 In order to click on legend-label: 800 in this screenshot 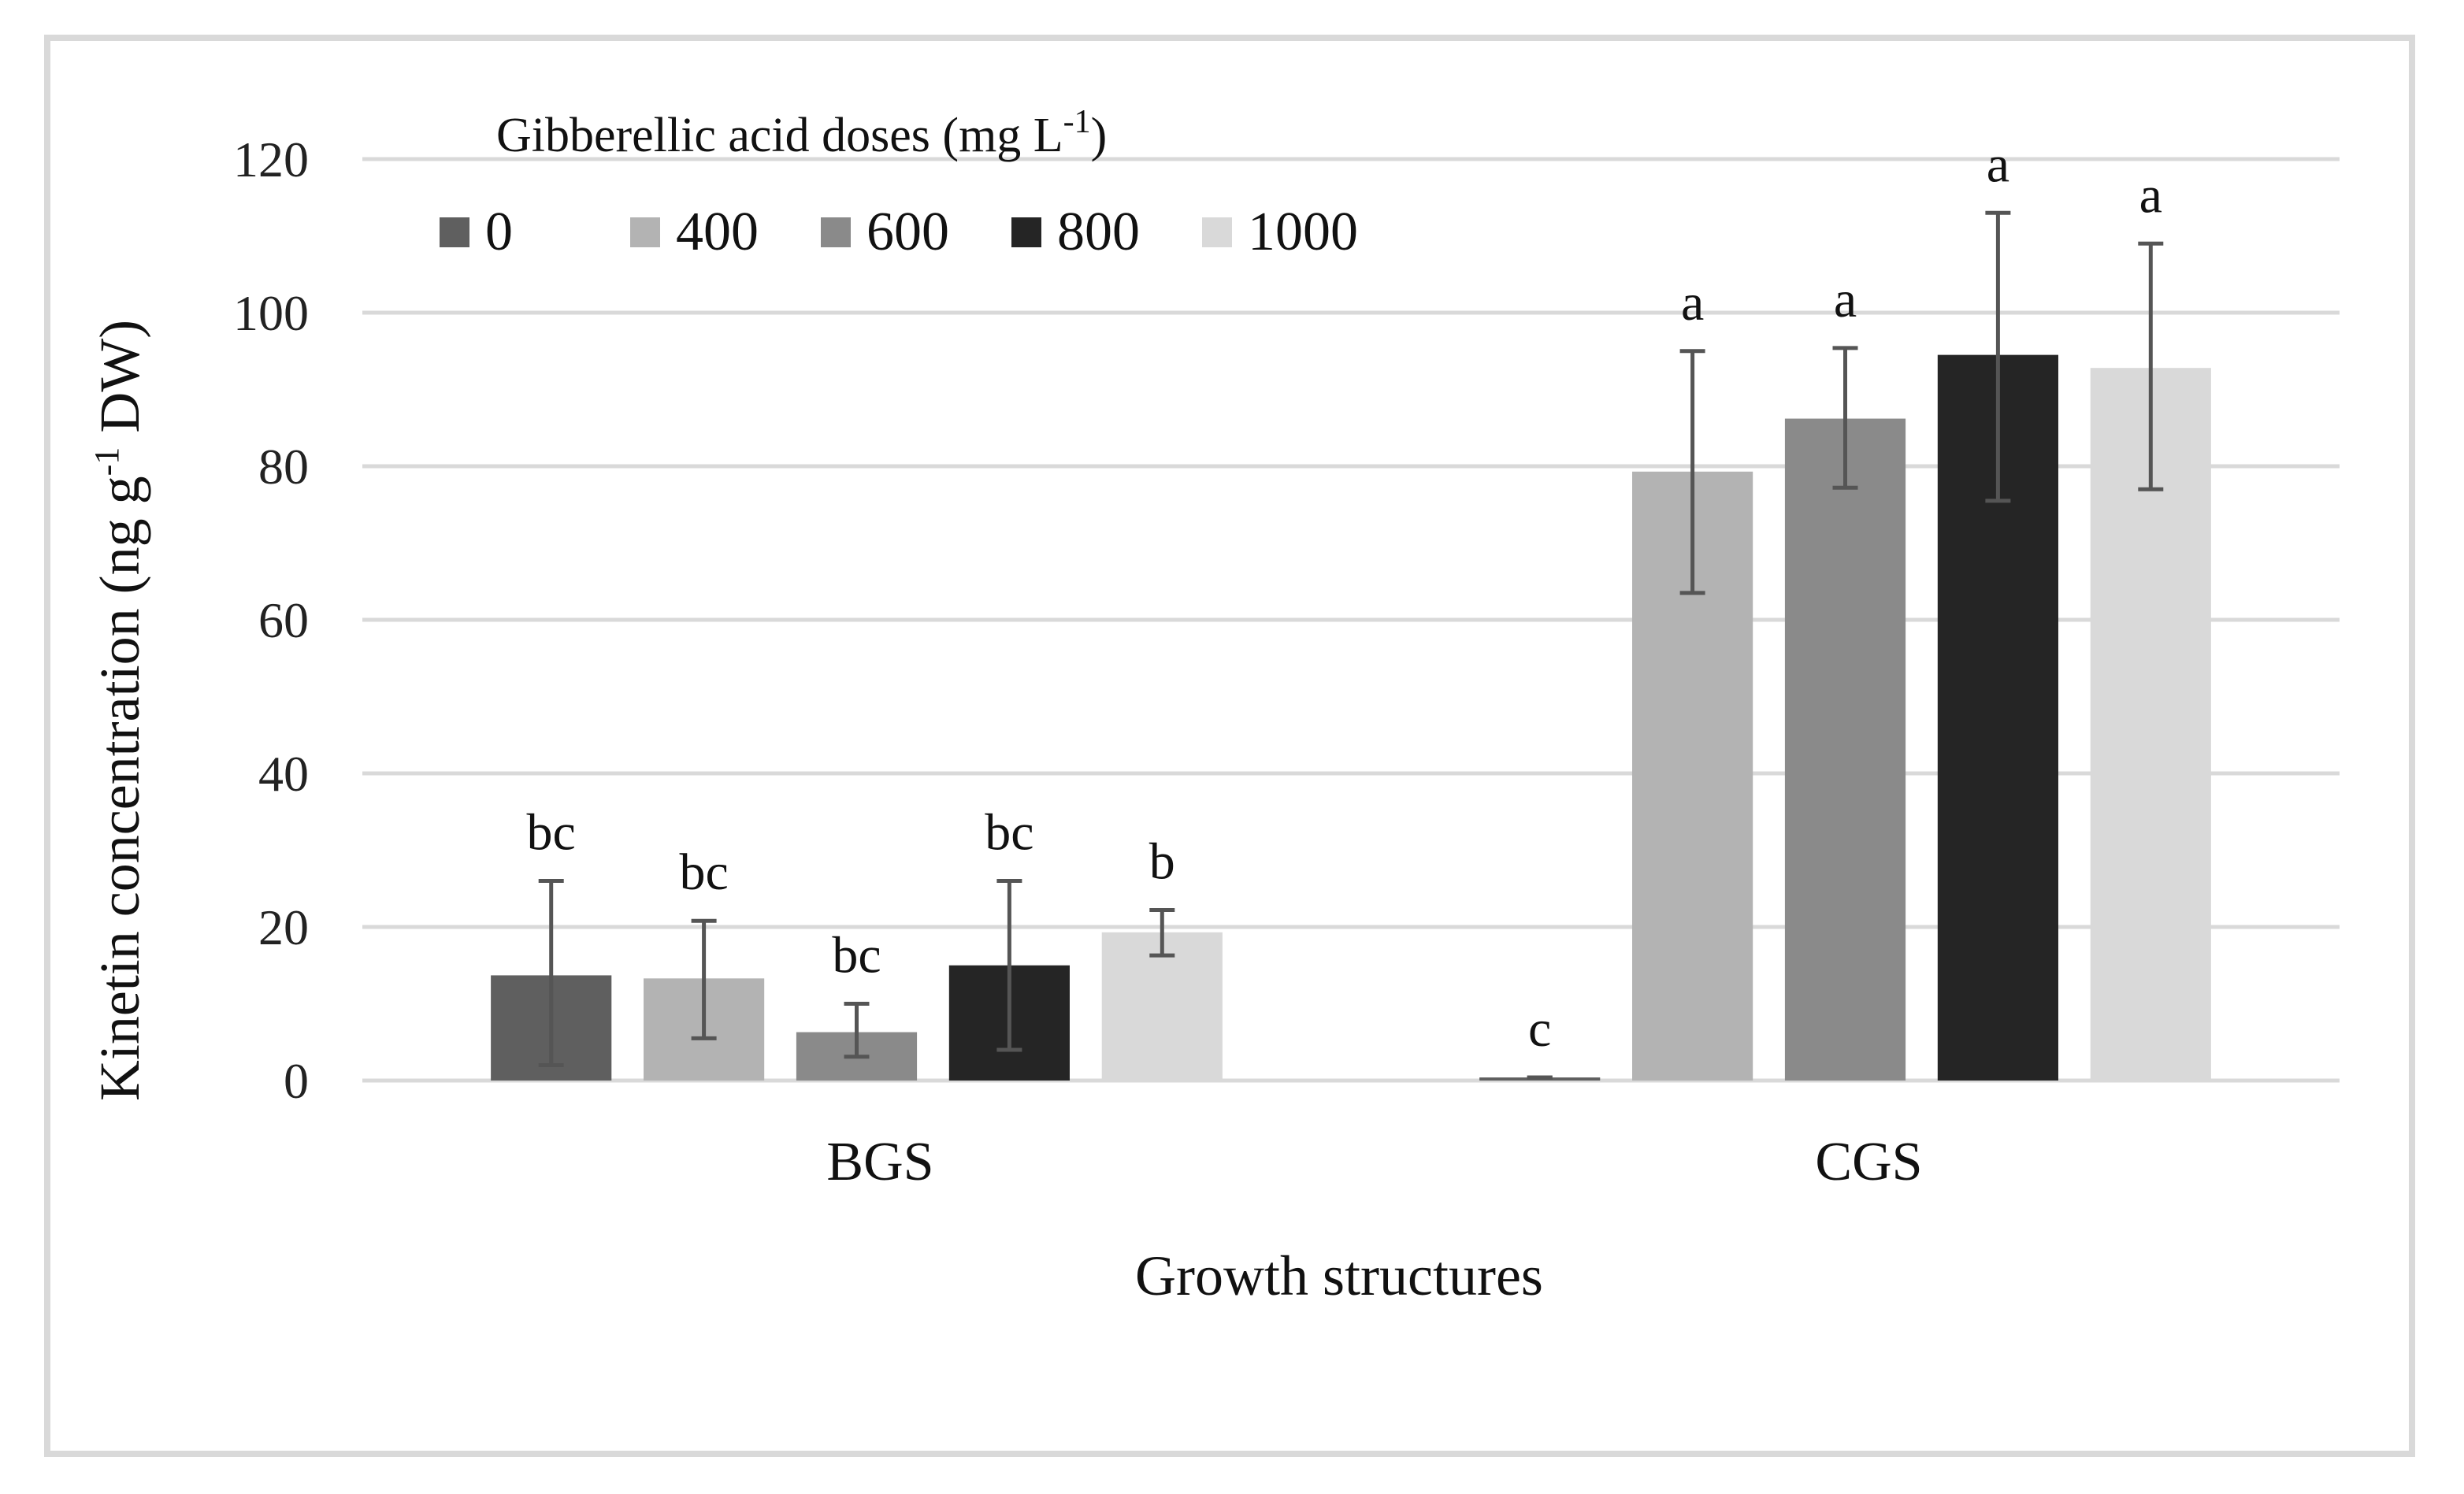, I will do `click(1098, 232)`.